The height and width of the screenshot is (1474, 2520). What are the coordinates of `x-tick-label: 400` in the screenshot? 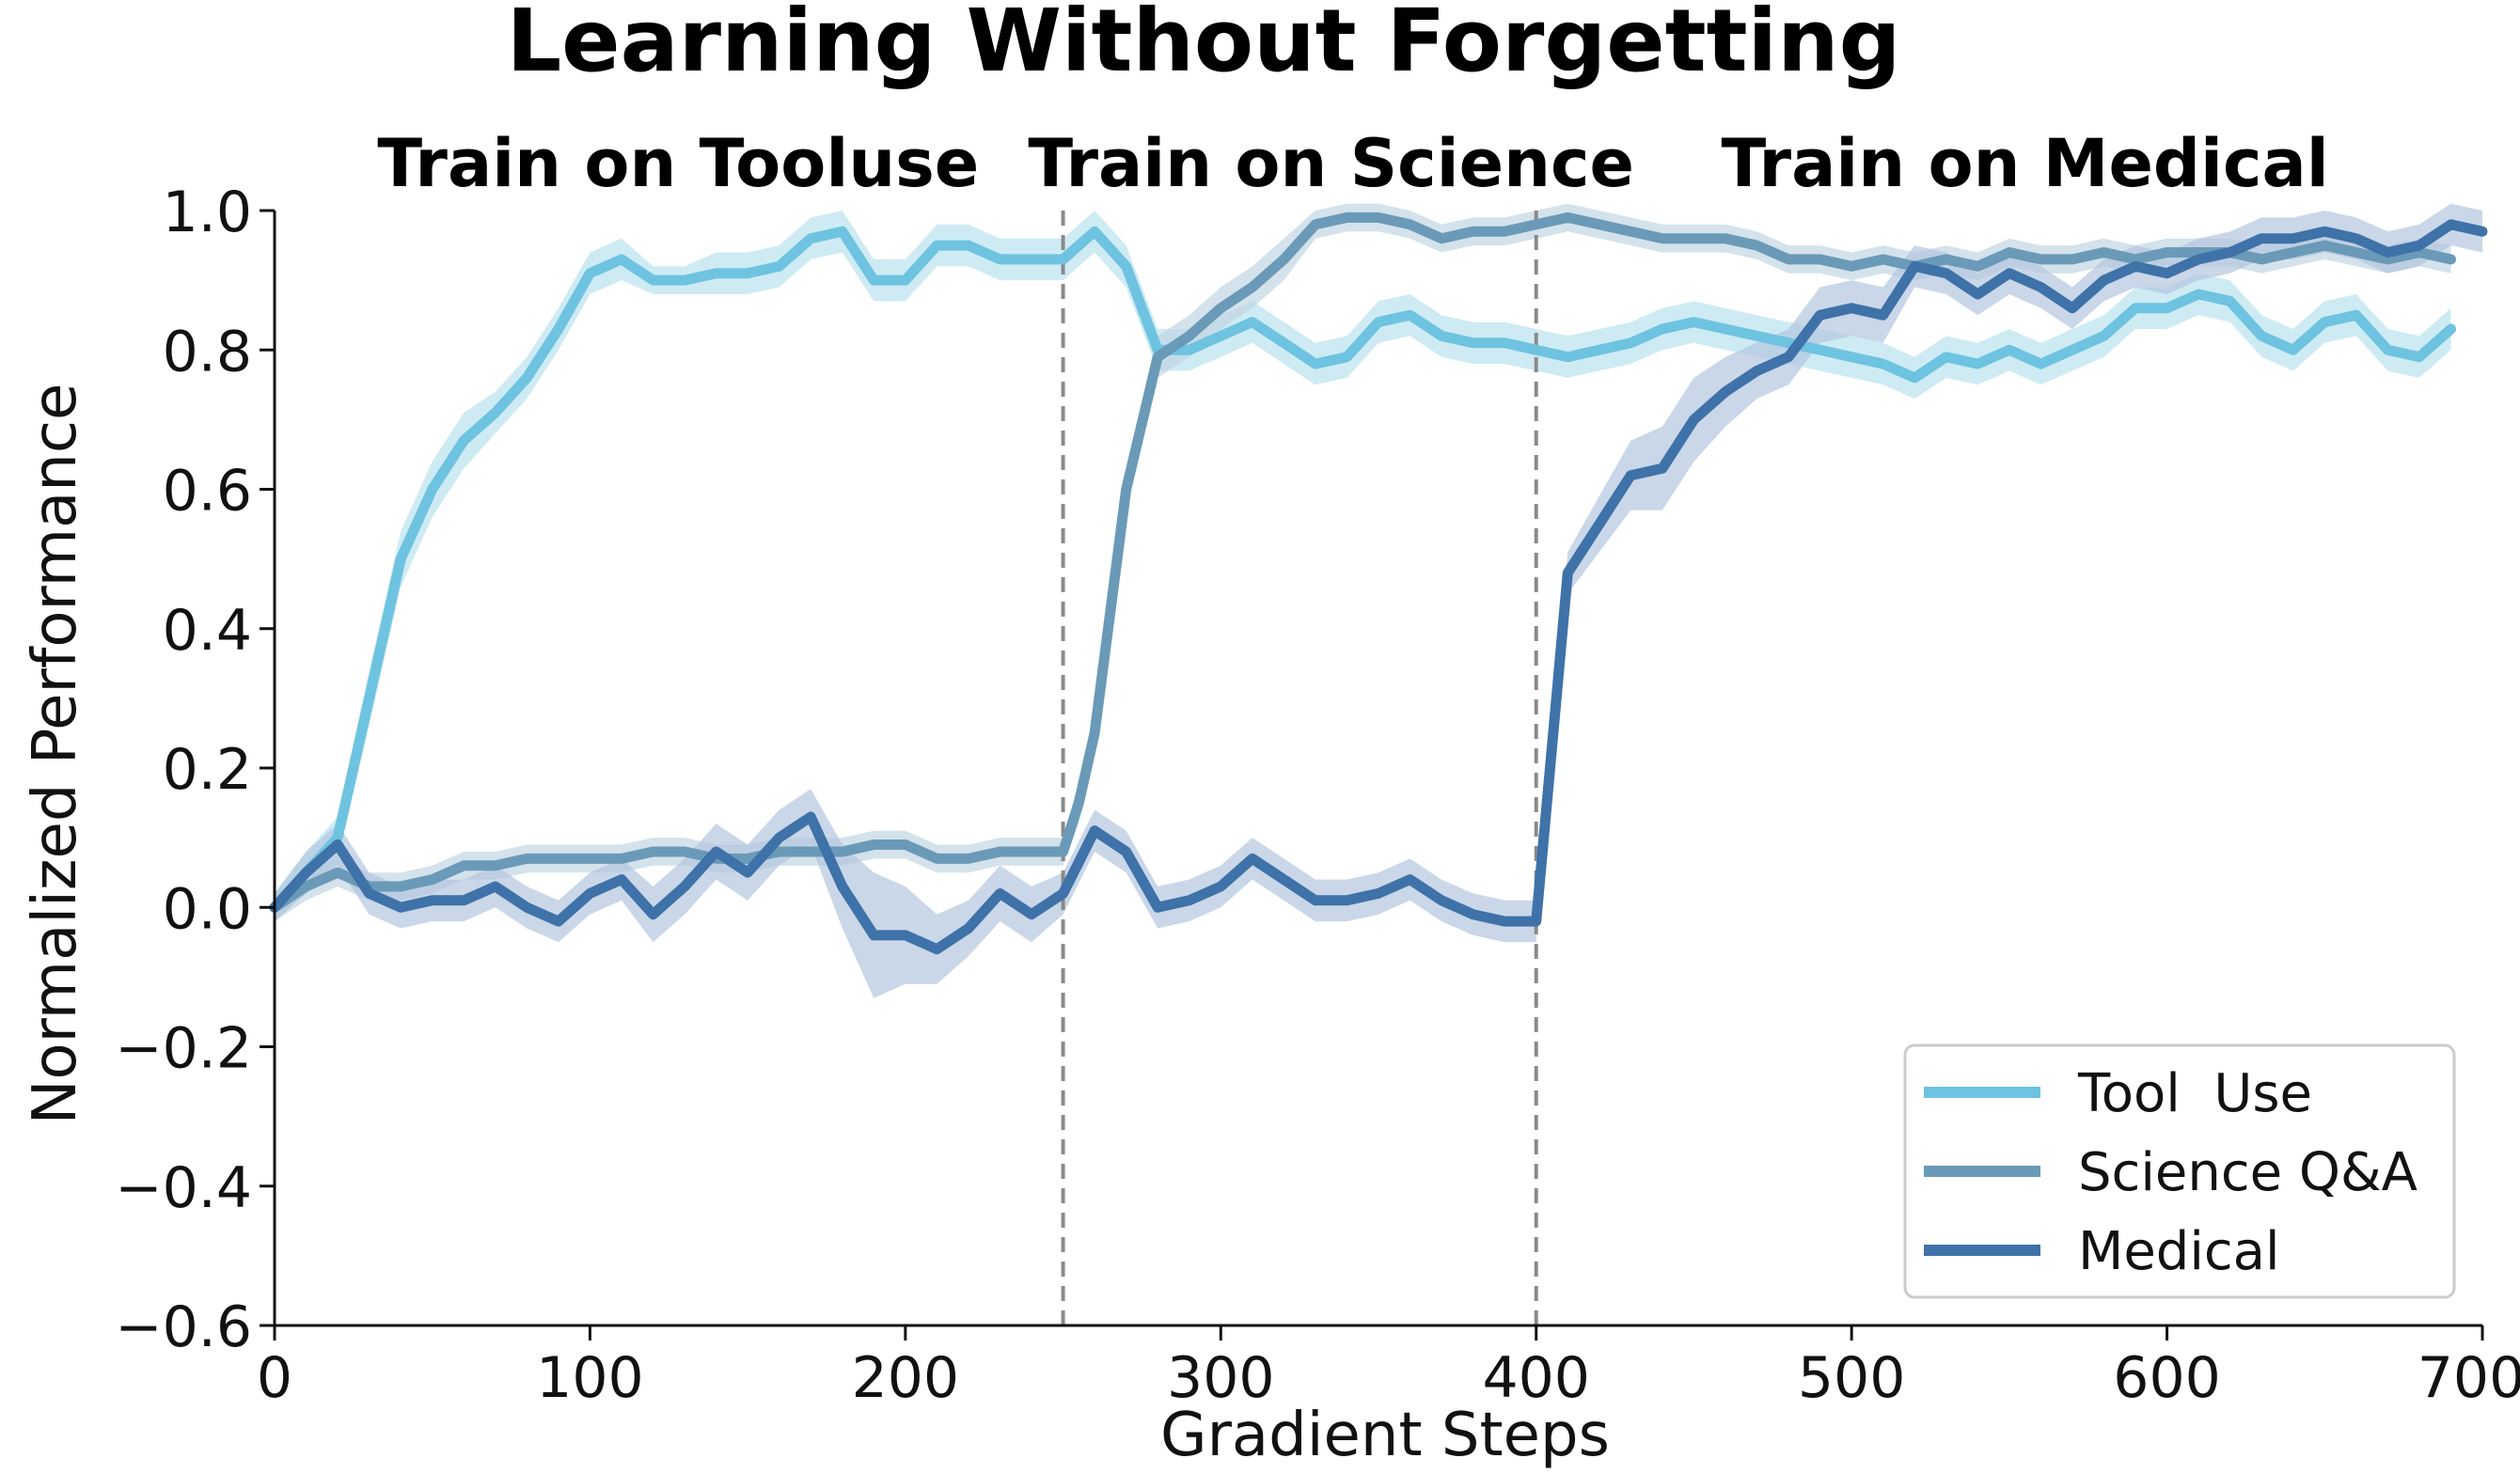 It's located at (1536, 1378).